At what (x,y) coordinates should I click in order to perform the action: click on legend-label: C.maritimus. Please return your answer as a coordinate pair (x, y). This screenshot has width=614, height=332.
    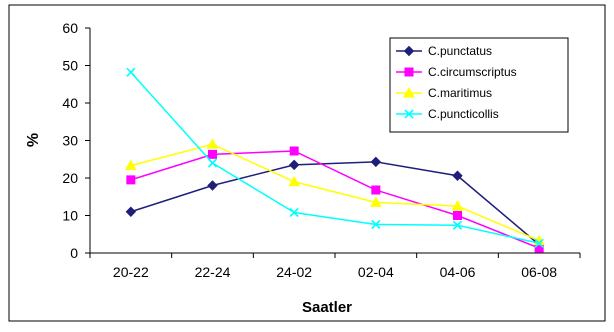
    Looking at the image, I should click on (460, 93).